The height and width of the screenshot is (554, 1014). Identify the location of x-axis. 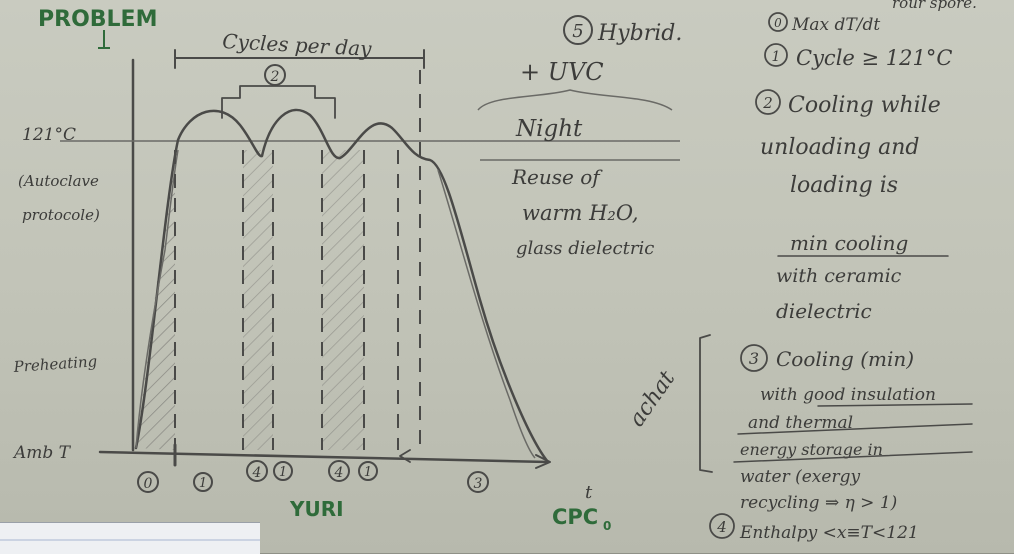
(324, 457).